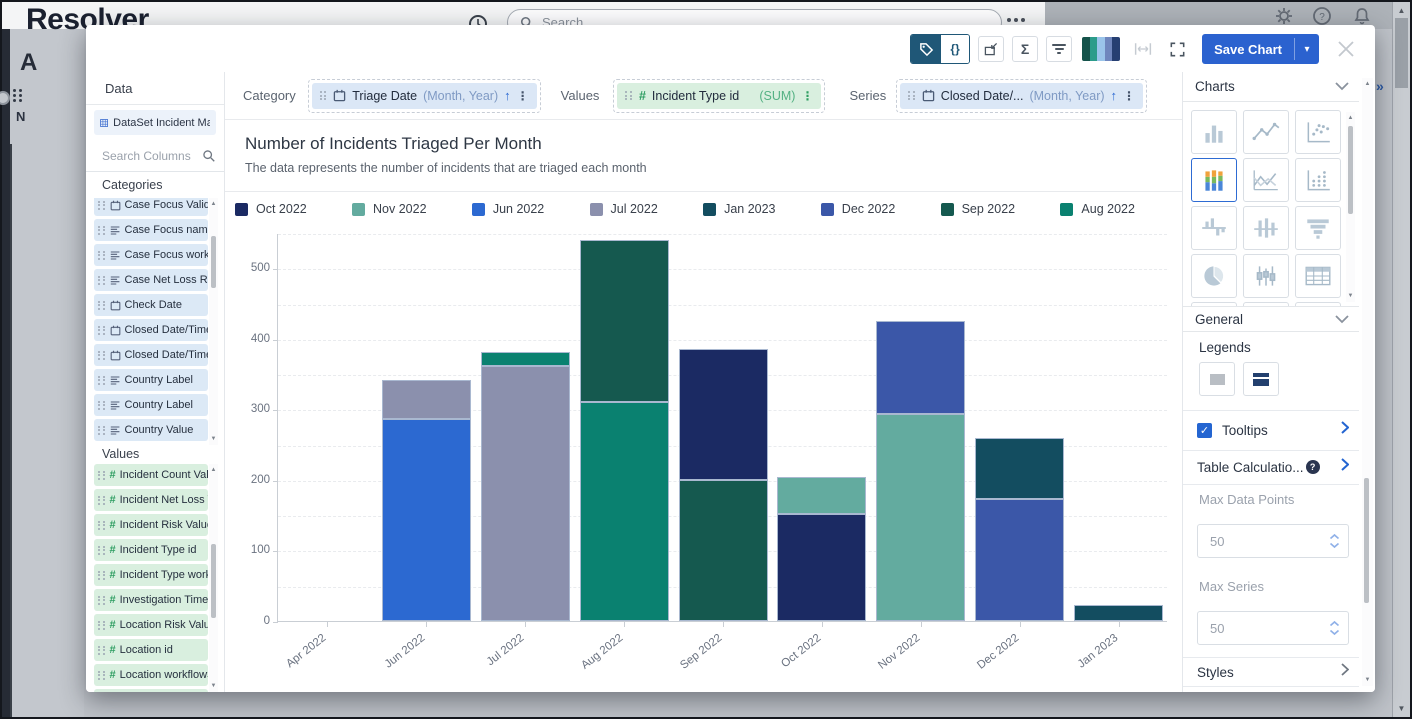  What do you see at coordinates (991, 49) in the screenshot?
I see `transpose-button` at bounding box center [991, 49].